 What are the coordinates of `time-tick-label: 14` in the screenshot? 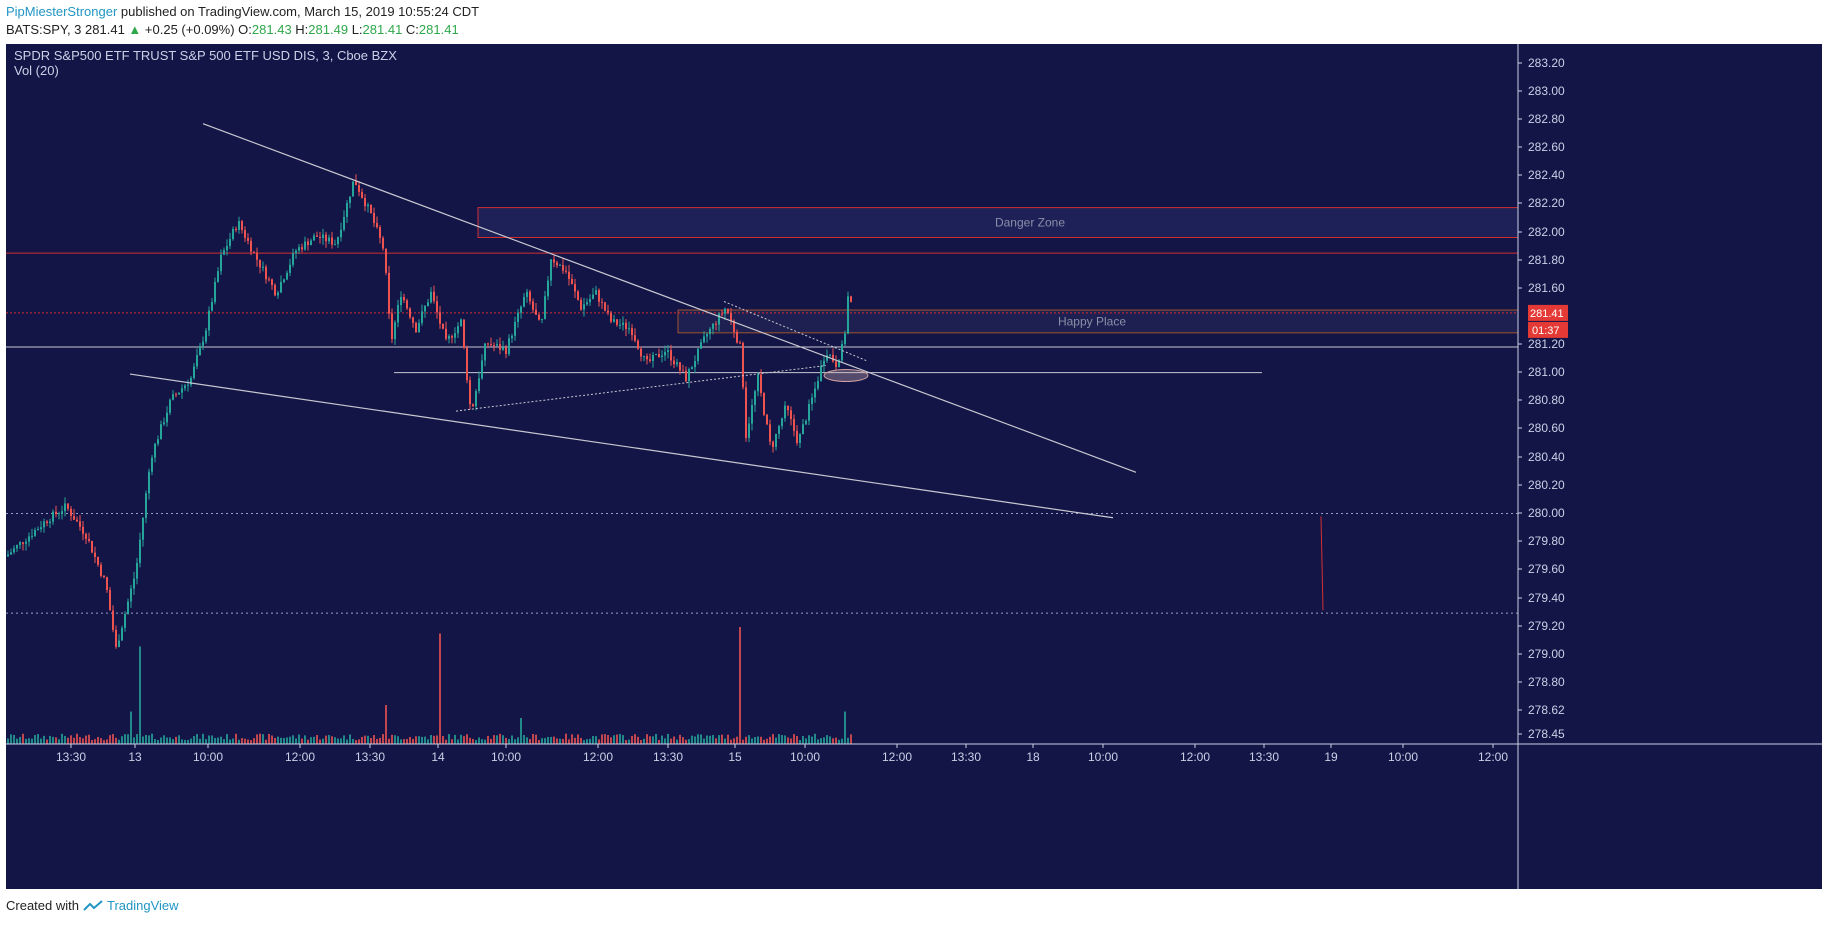 It's located at (438, 757).